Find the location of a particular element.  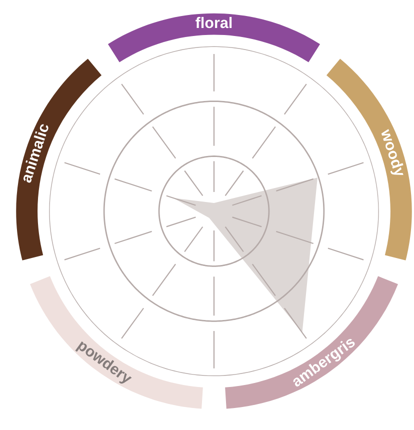

spoke-label: floral is located at coordinates (214, 22).